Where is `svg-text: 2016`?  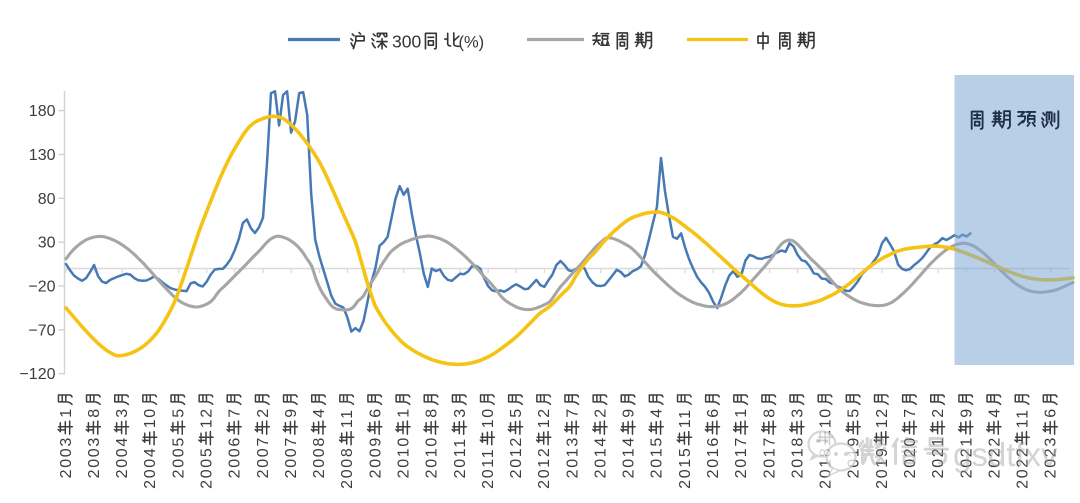 svg-text: 2016 is located at coordinates (713, 457).